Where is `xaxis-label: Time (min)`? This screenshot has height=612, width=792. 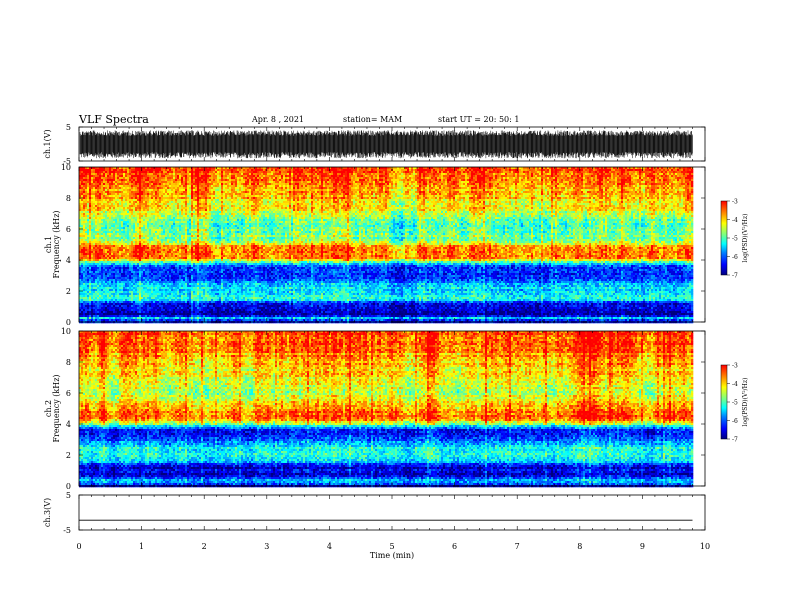 xaxis-label: Time (min) is located at coordinates (392, 555).